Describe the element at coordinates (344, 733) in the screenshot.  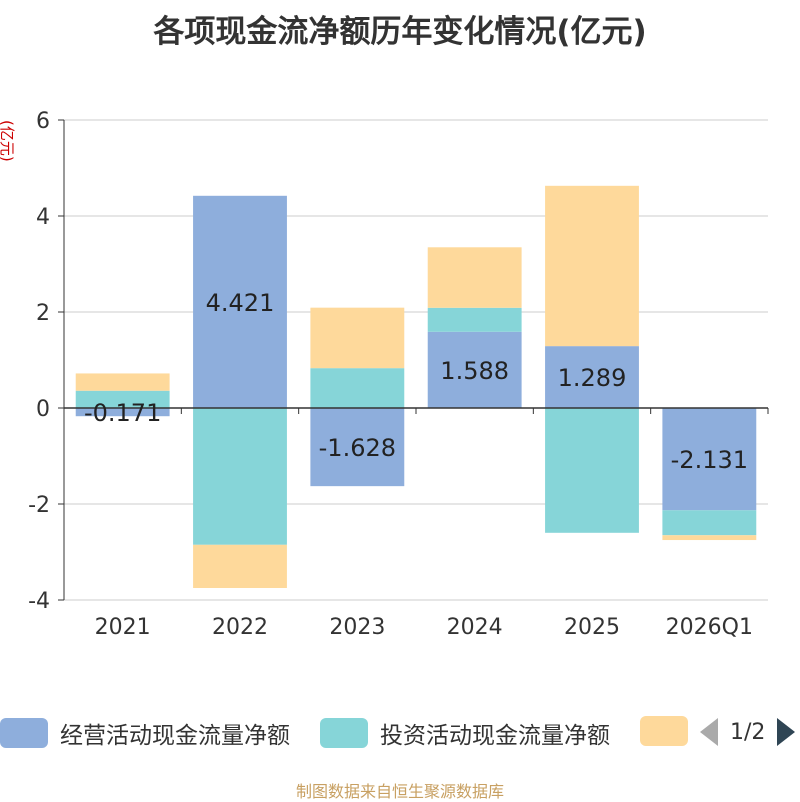
I see `legend-swatch-investing` at that location.